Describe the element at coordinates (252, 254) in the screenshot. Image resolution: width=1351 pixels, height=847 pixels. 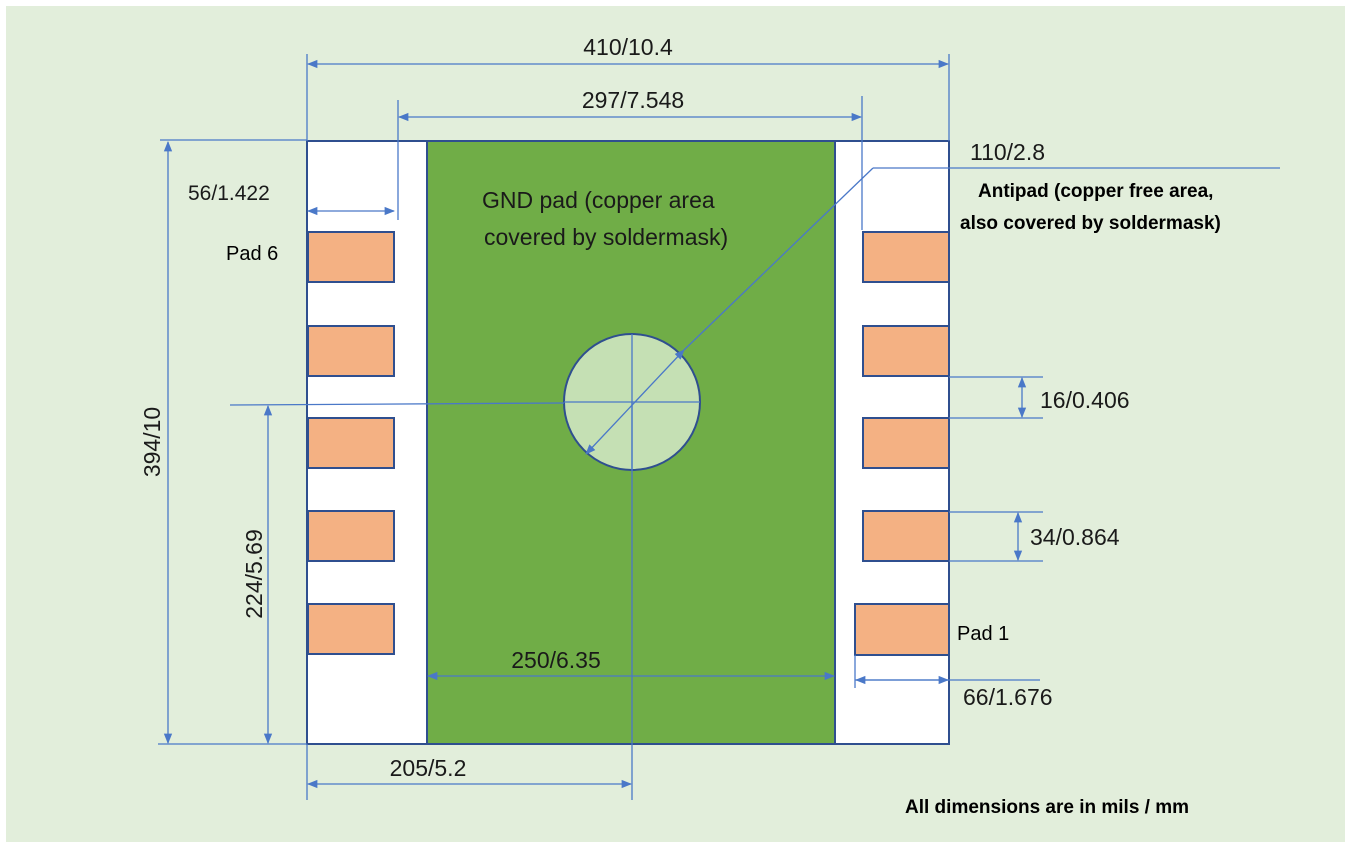
I see `pad6-label: Pad 6` at that location.